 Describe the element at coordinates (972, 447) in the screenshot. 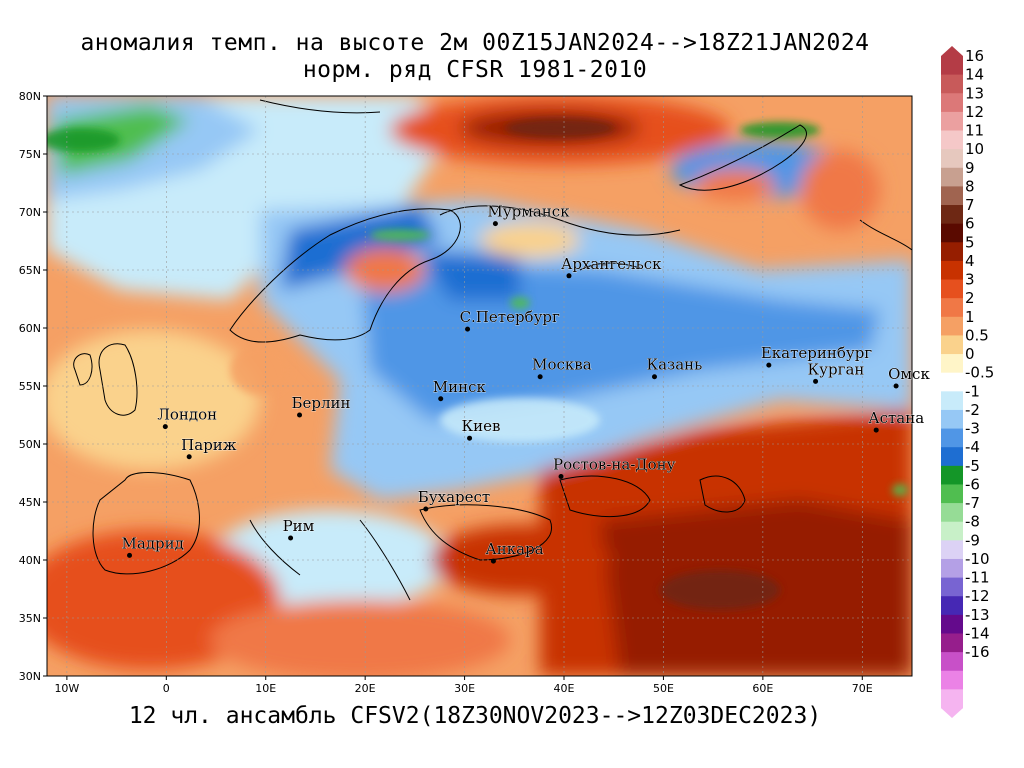

I see `colorbar-label: -4` at that location.